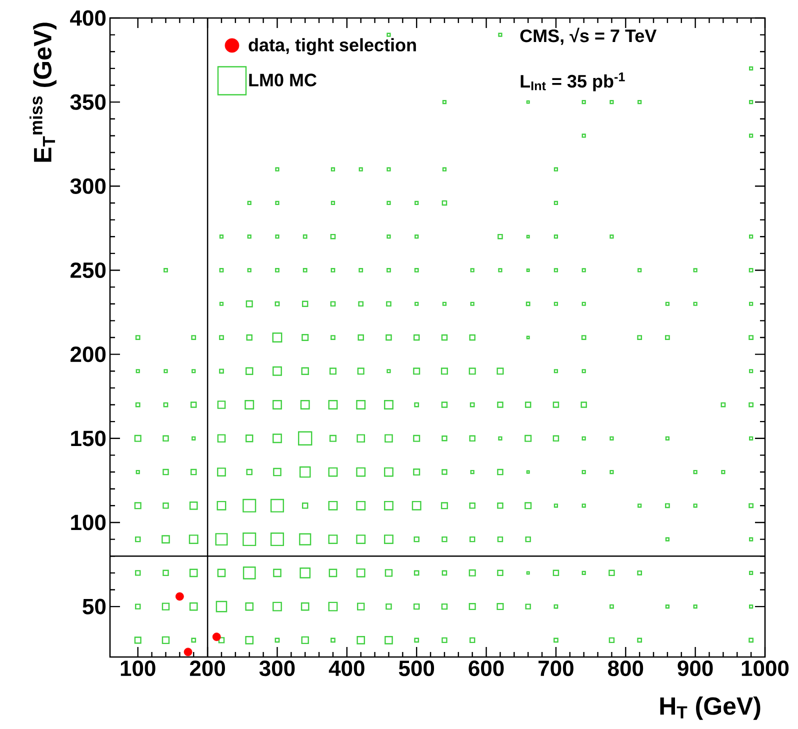  Describe the element at coordinates (94, 606) in the screenshot. I see `y-tick-label: 50` at that location.